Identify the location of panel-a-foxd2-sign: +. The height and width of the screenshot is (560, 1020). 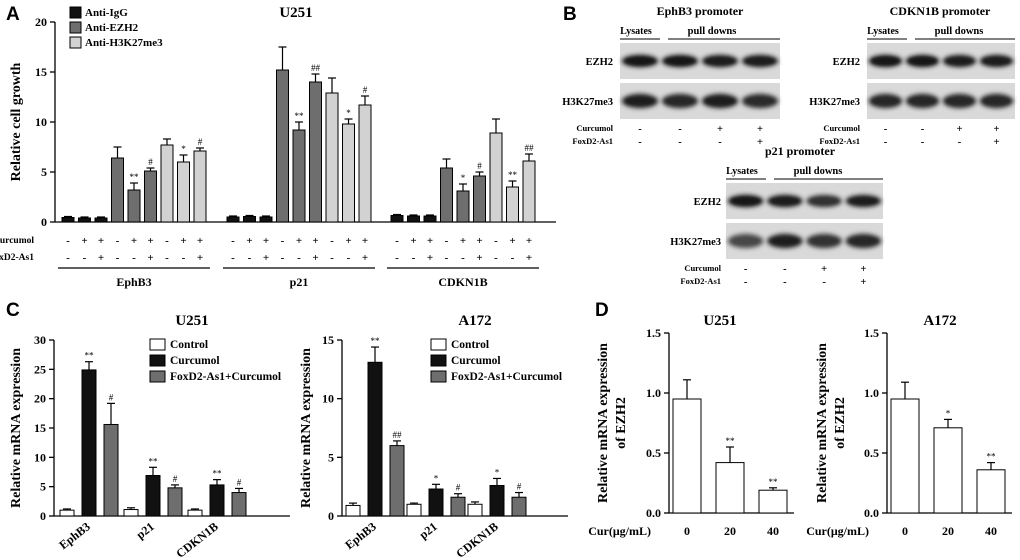
(200, 258).